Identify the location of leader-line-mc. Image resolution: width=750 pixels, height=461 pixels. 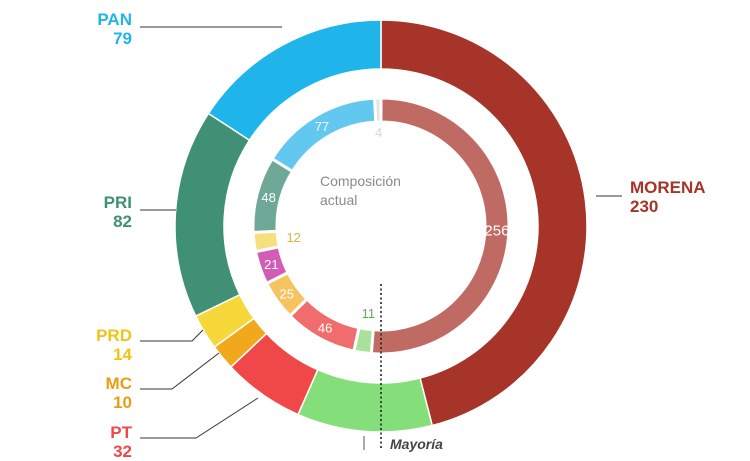
(180, 371).